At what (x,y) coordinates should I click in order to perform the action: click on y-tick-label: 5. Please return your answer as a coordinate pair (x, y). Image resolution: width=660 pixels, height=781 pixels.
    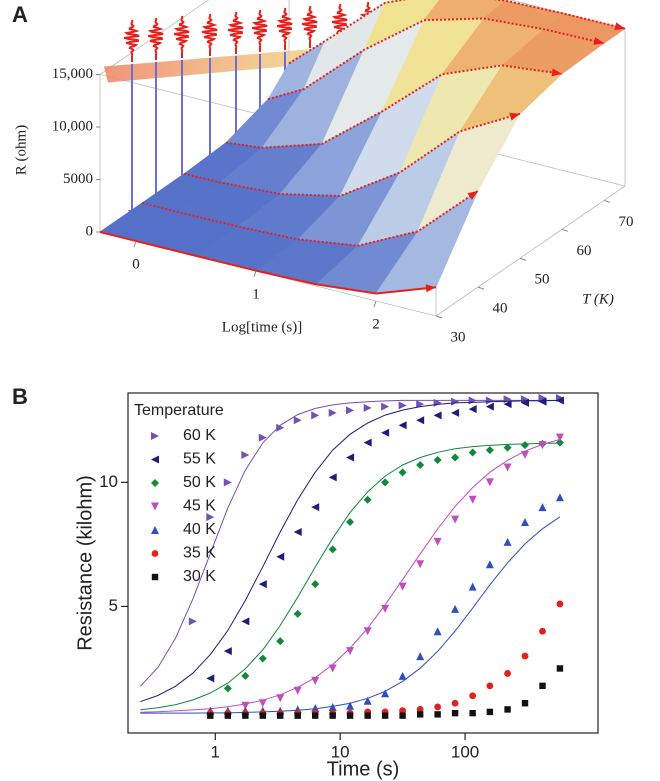
    Looking at the image, I should click on (113, 605).